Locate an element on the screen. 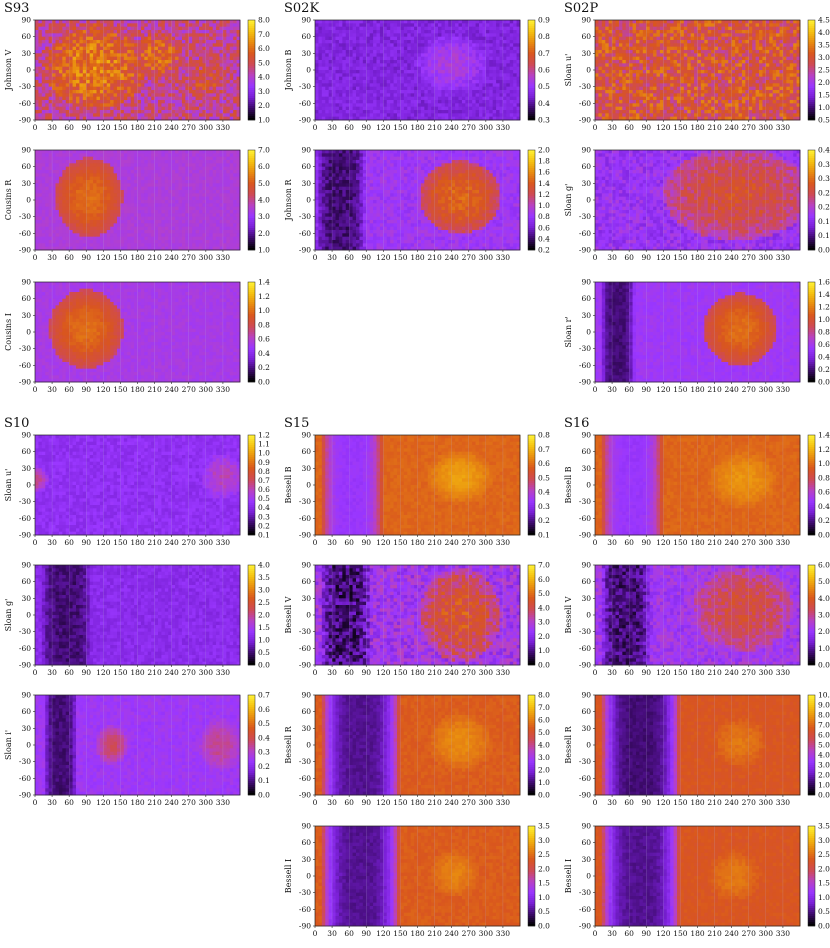  y-axis-label: Sloan g' is located at coordinates (8, 615).